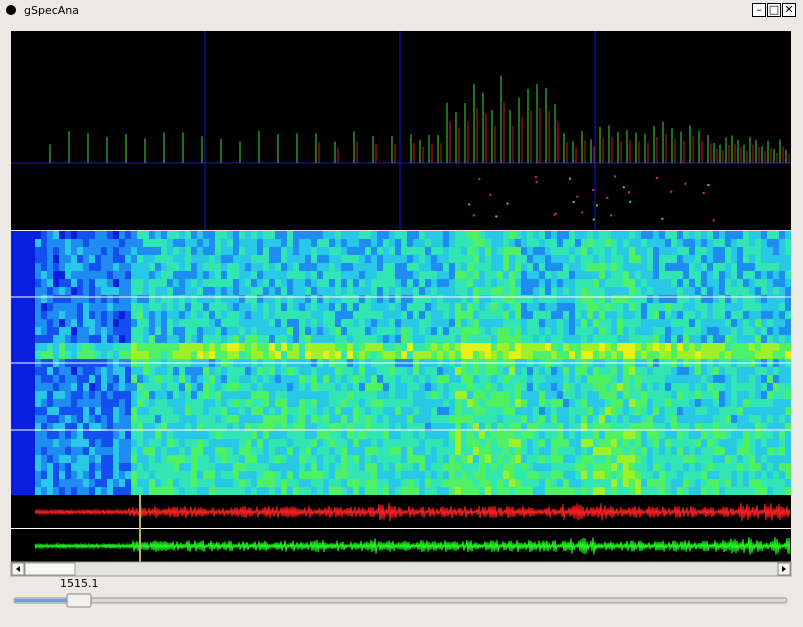 The height and width of the screenshot is (627, 803). What do you see at coordinates (11, 10) in the screenshot?
I see `window-icon` at bounding box center [11, 10].